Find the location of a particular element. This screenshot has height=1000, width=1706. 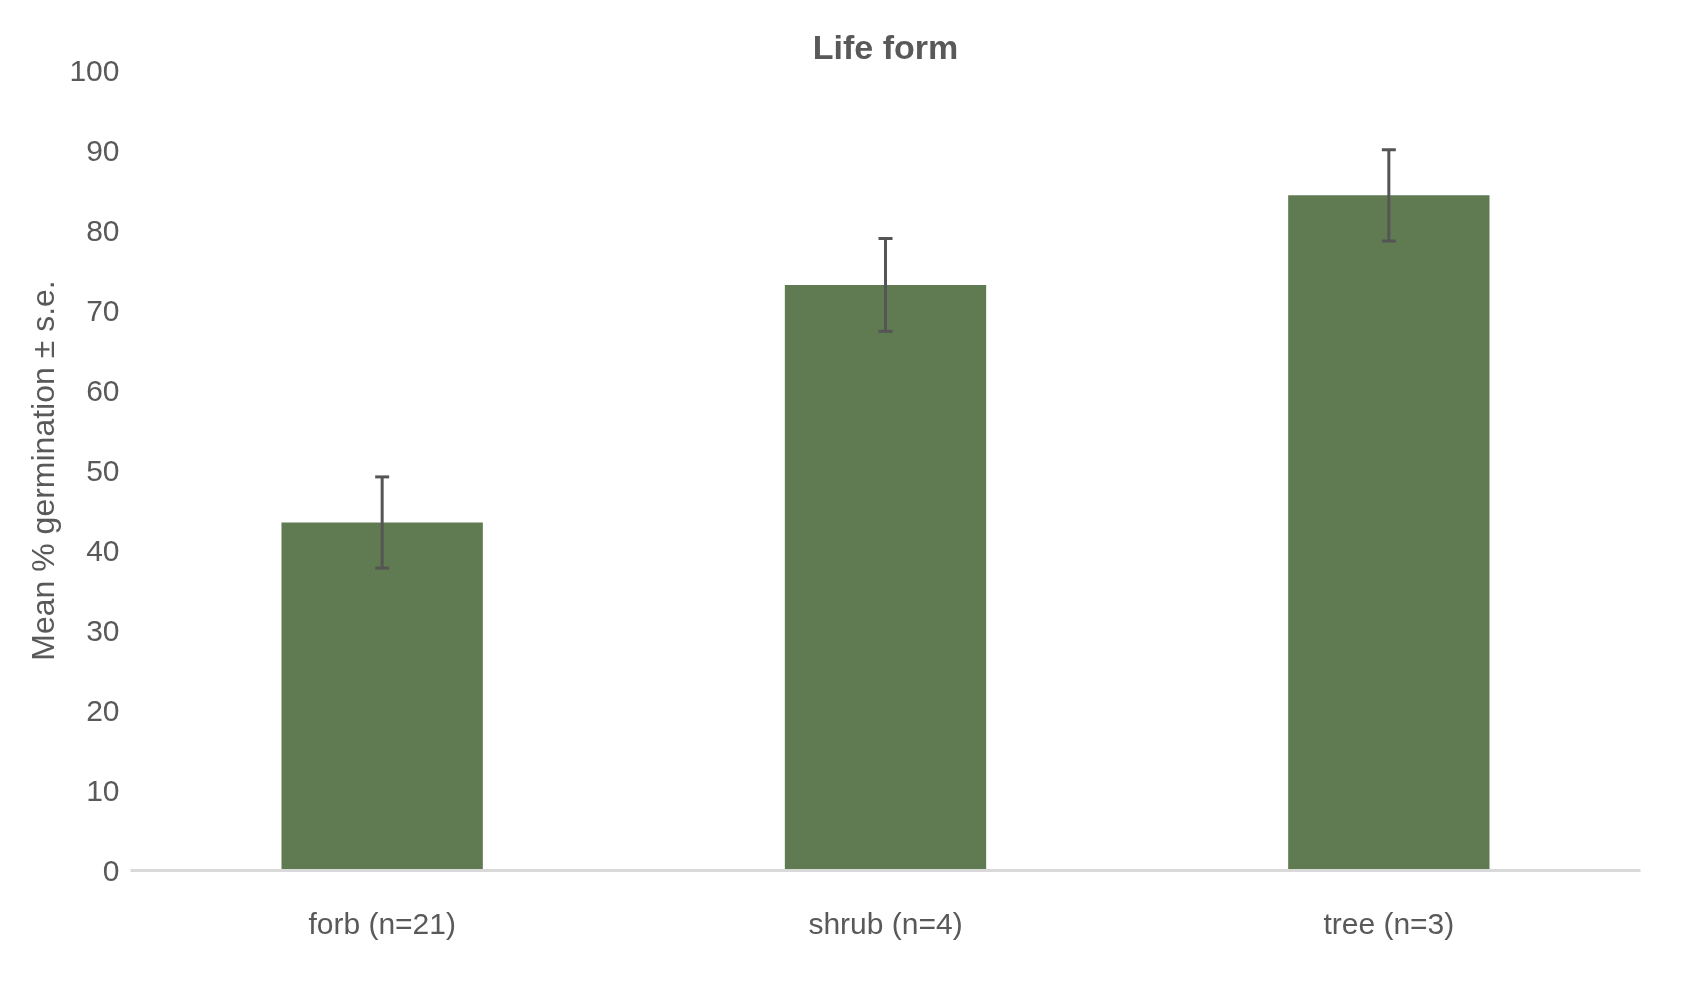

y-tick-label: 30 is located at coordinates (103, 630).